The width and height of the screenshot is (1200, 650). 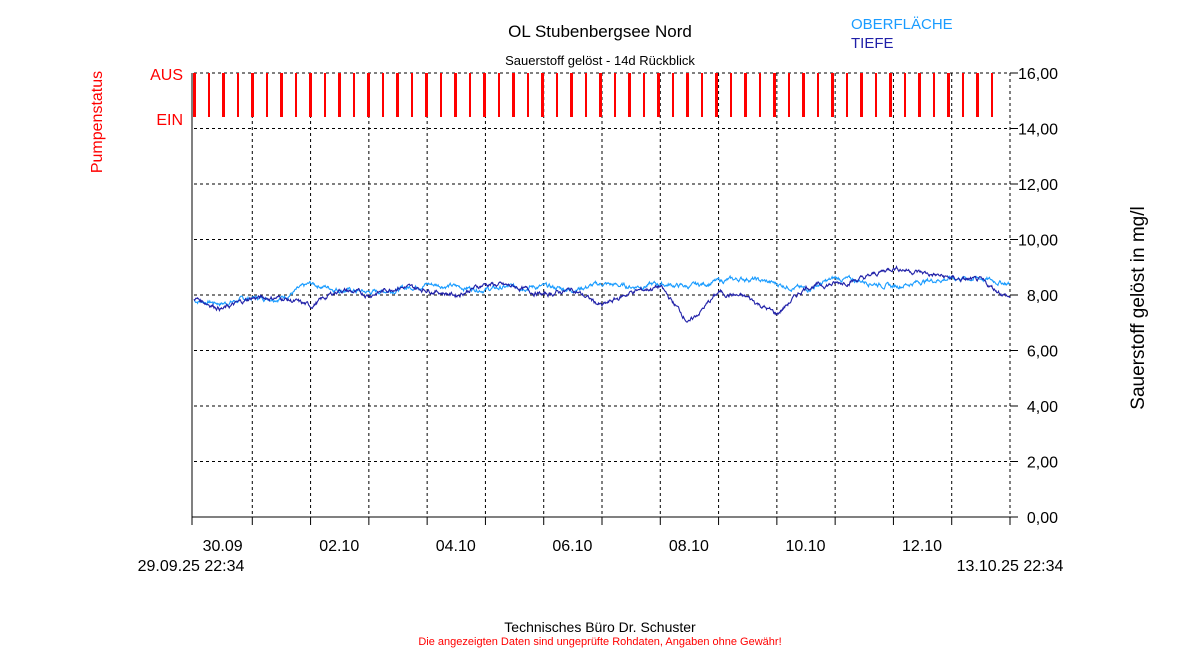 What do you see at coordinates (600, 60) in the screenshot?
I see `chart-subtitle: Sauerstoff gelöst - 14d Rückblick` at bounding box center [600, 60].